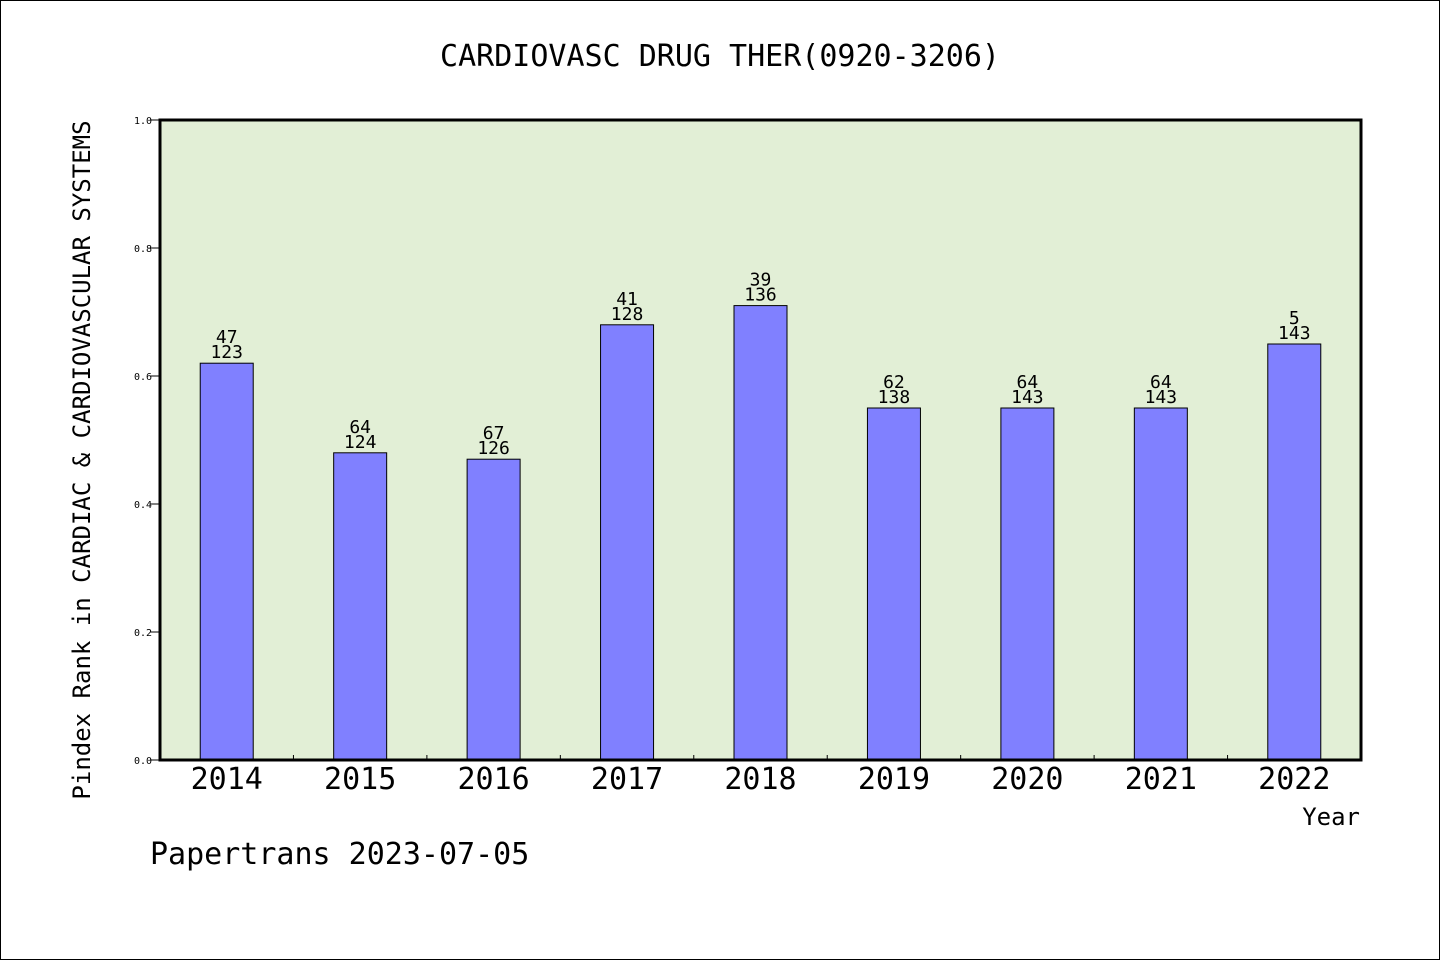 This screenshot has height=960, width=1440. What do you see at coordinates (1294, 318) in the screenshot?
I see `rank-label: 5` at bounding box center [1294, 318].